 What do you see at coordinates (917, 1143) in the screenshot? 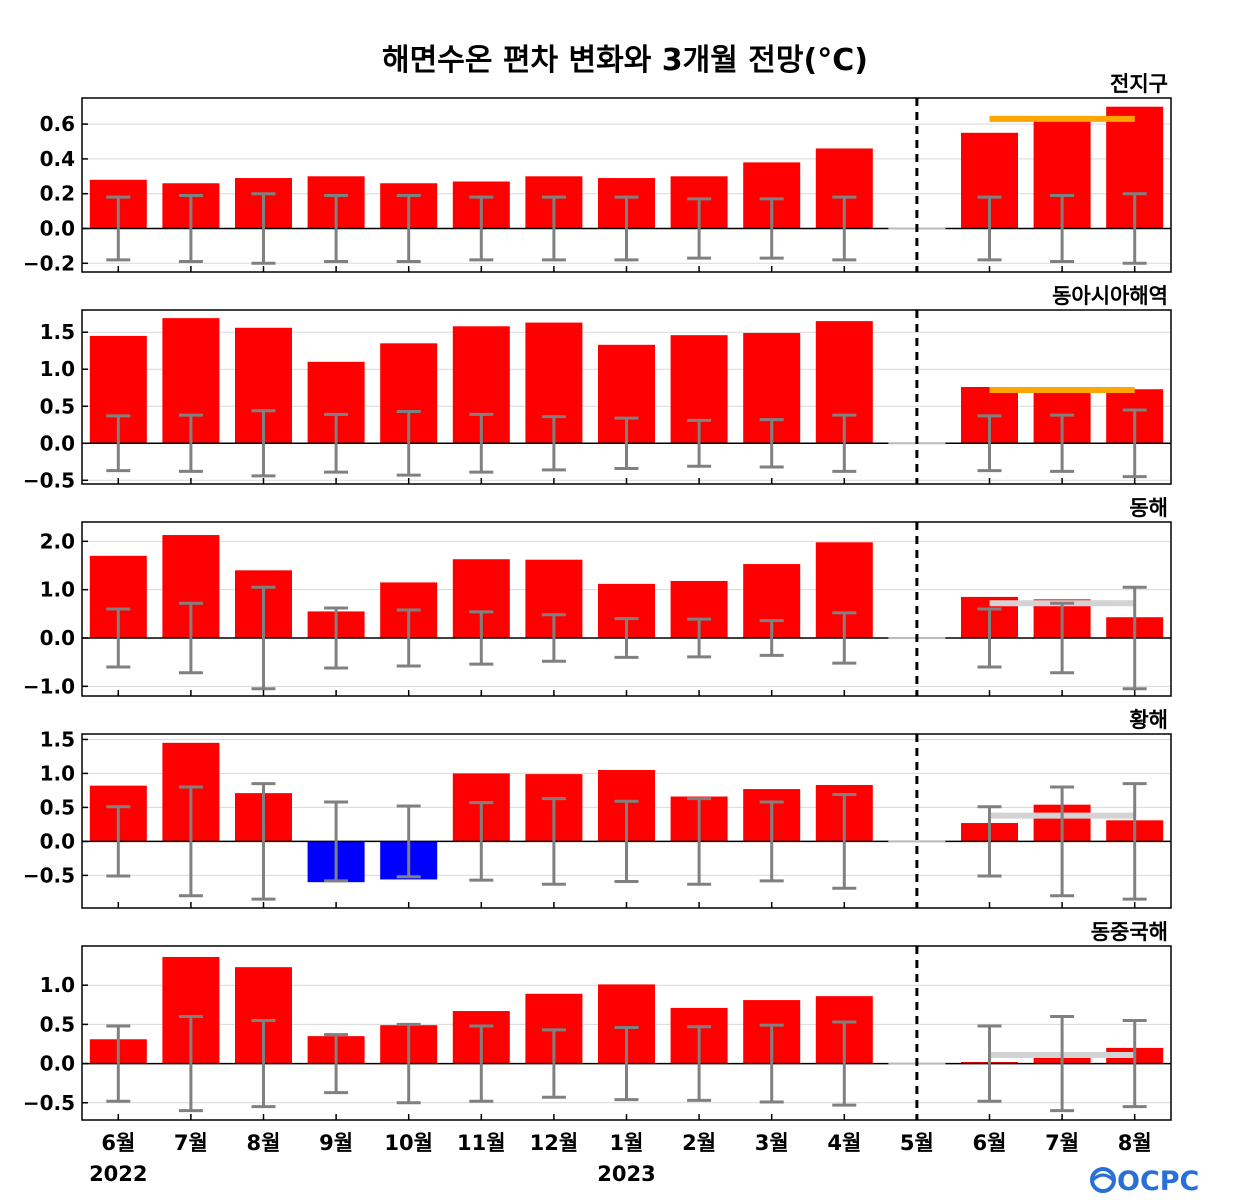
I see `x-tick-label: 5월` at bounding box center [917, 1143].